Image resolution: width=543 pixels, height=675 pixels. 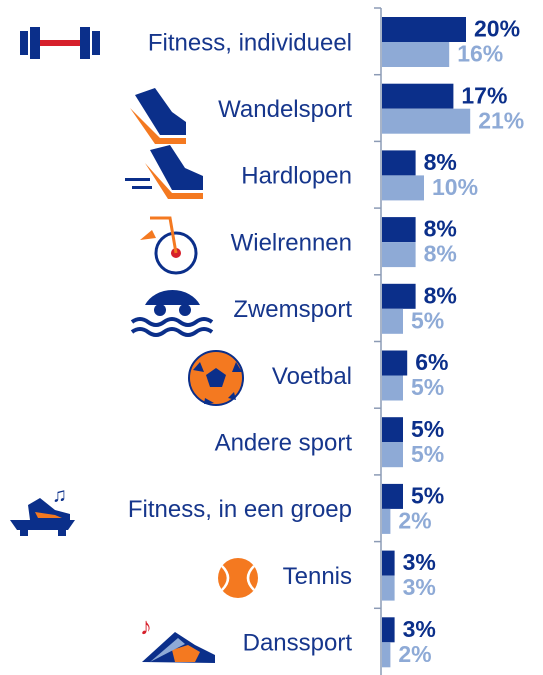 What do you see at coordinates (455, 187) in the screenshot?
I see `value-label: 10%` at bounding box center [455, 187].